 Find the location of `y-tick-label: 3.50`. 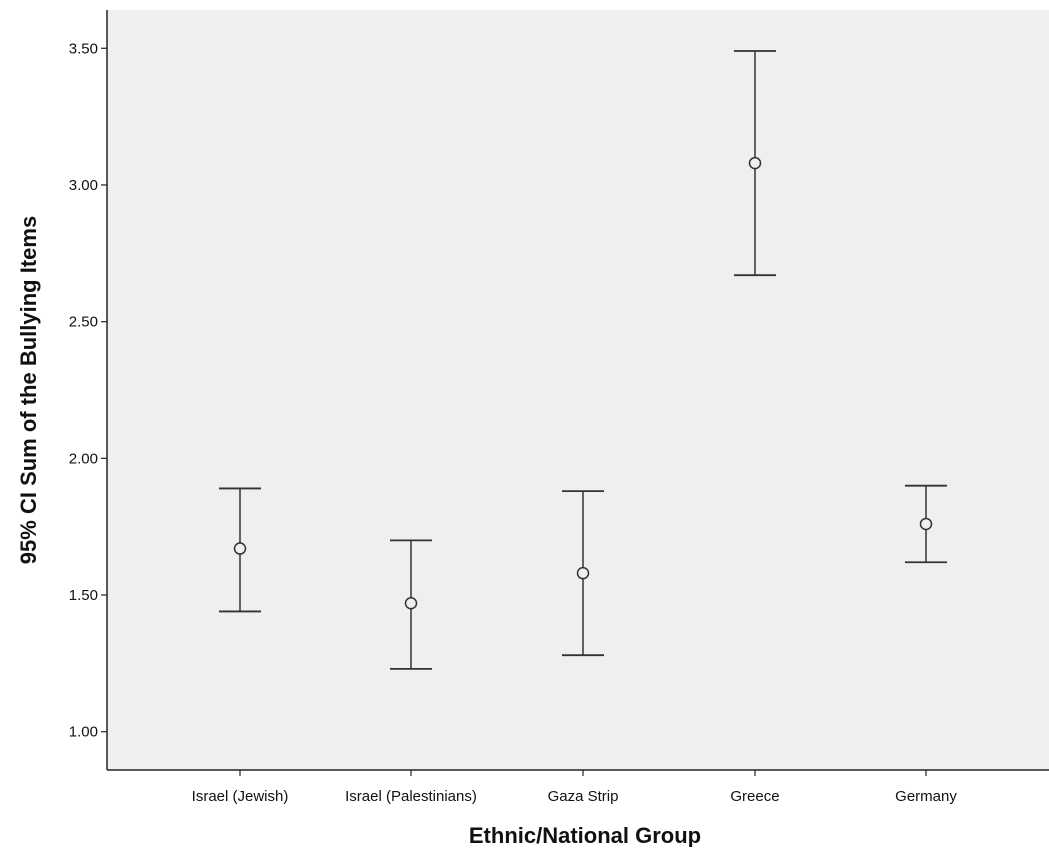

y-tick-label: 3.50 is located at coordinates (83, 48).